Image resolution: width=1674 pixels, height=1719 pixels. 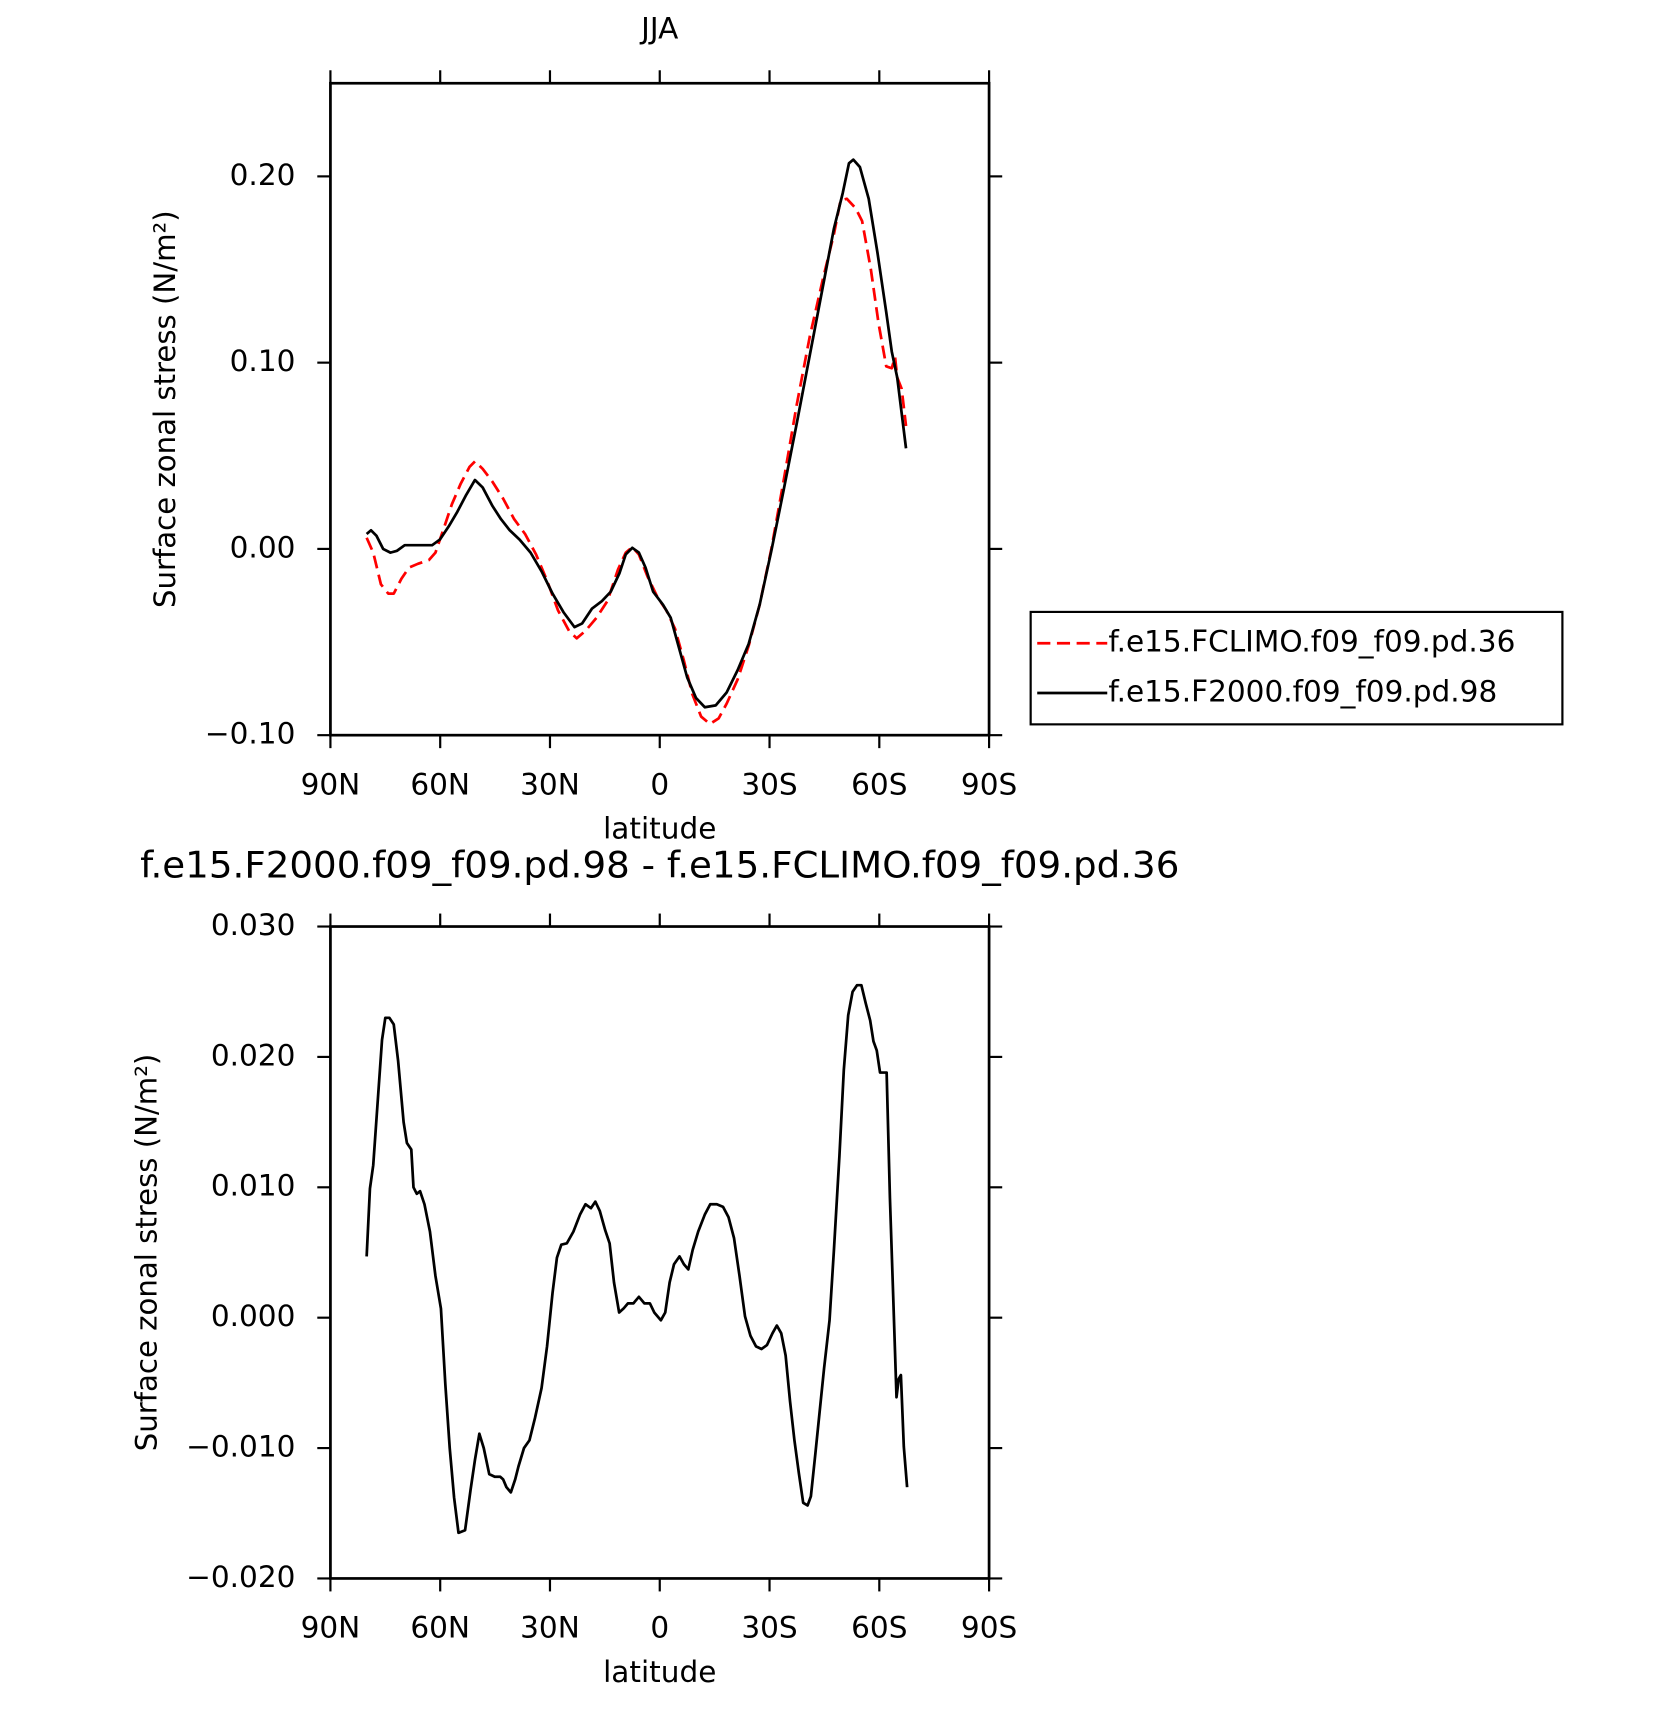 I want to click on y-tick-label: −0.010, so click(x=240, y=1447).